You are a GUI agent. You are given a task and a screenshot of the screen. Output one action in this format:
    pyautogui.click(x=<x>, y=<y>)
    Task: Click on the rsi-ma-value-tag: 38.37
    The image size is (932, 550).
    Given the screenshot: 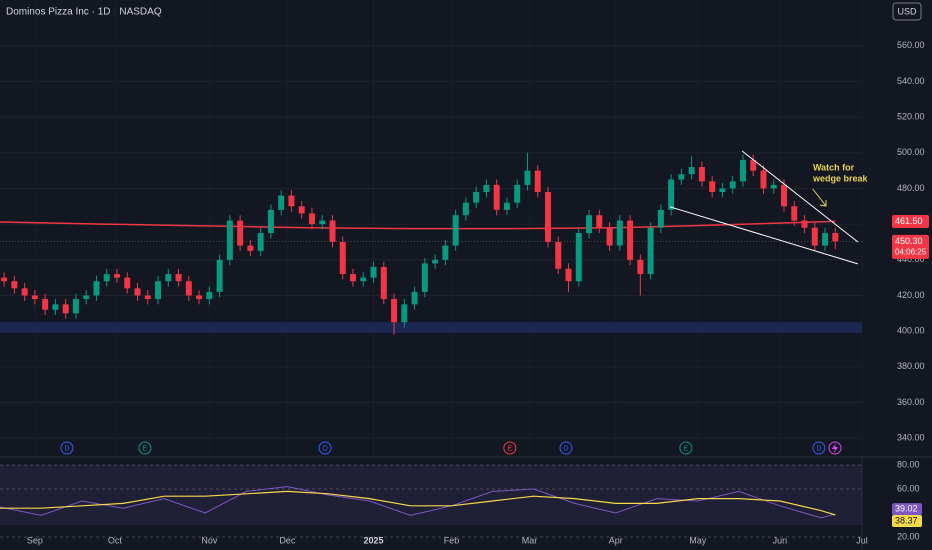 What is the action you would take?
    pyautogui.click(x=906, y=520)
    